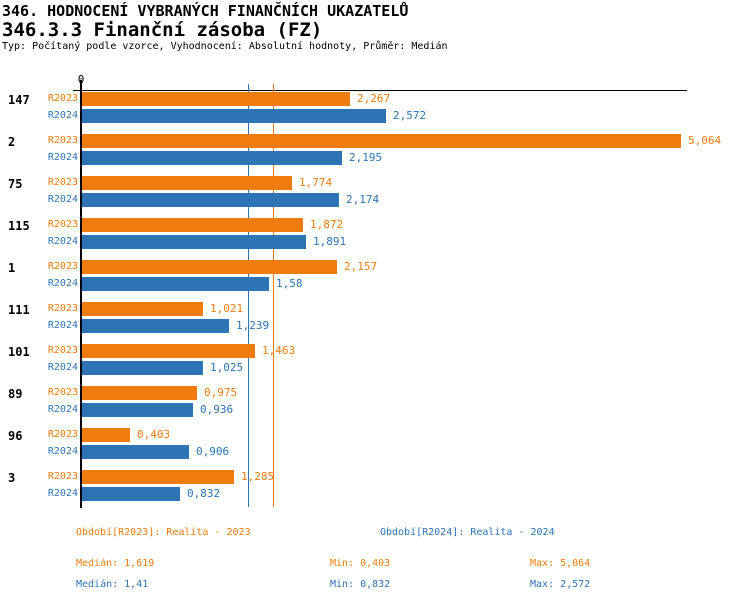  What do you see at coordinates (330, 241) in the screenshot?
I see `bar-value-label: 1,891` at bounding box center [330, 241].